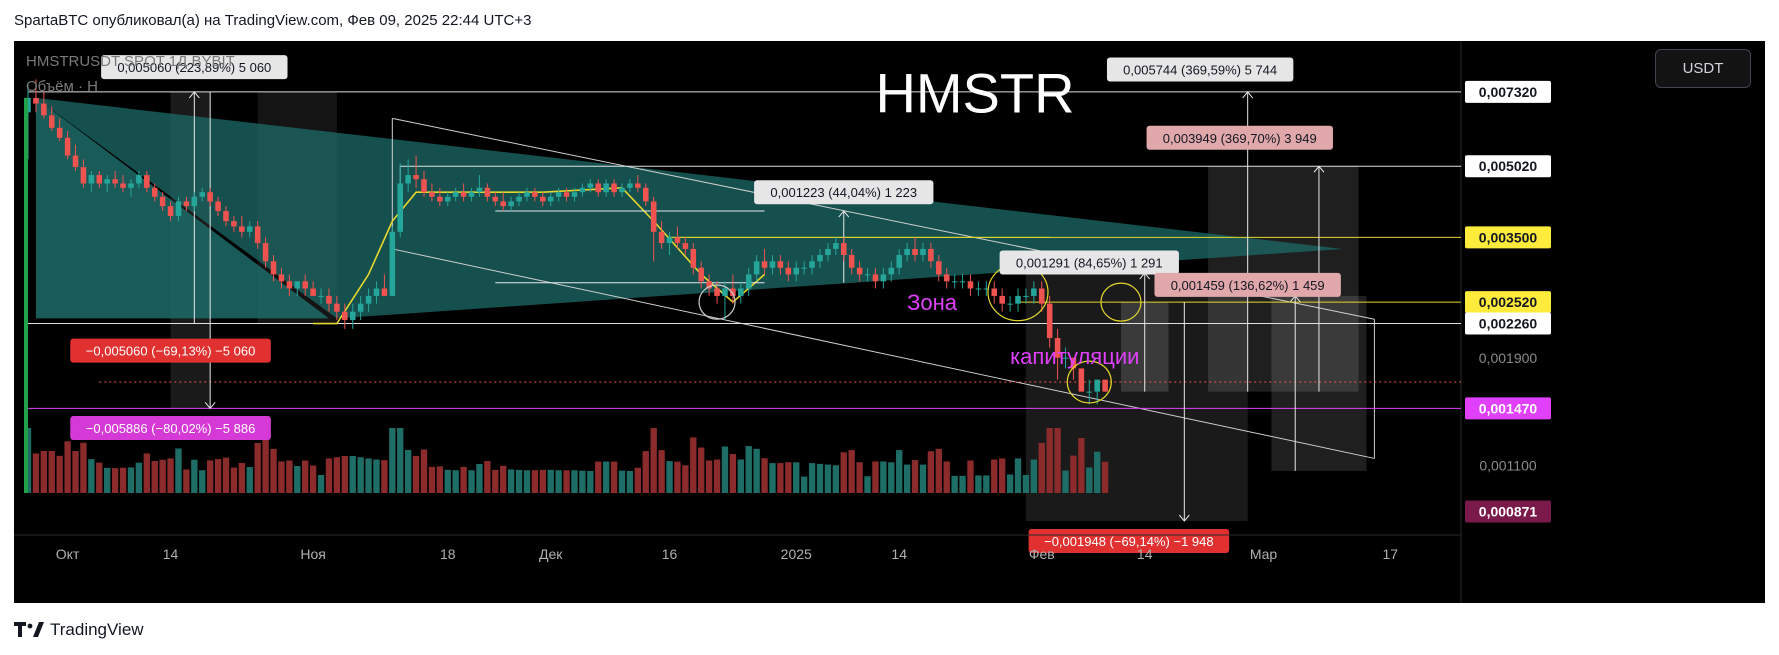 The image size is (1779, 655). What do you see at coordinates (190, 366) in the screenshot?
I see `measure-zone-box` at bounding box center [190, 366].